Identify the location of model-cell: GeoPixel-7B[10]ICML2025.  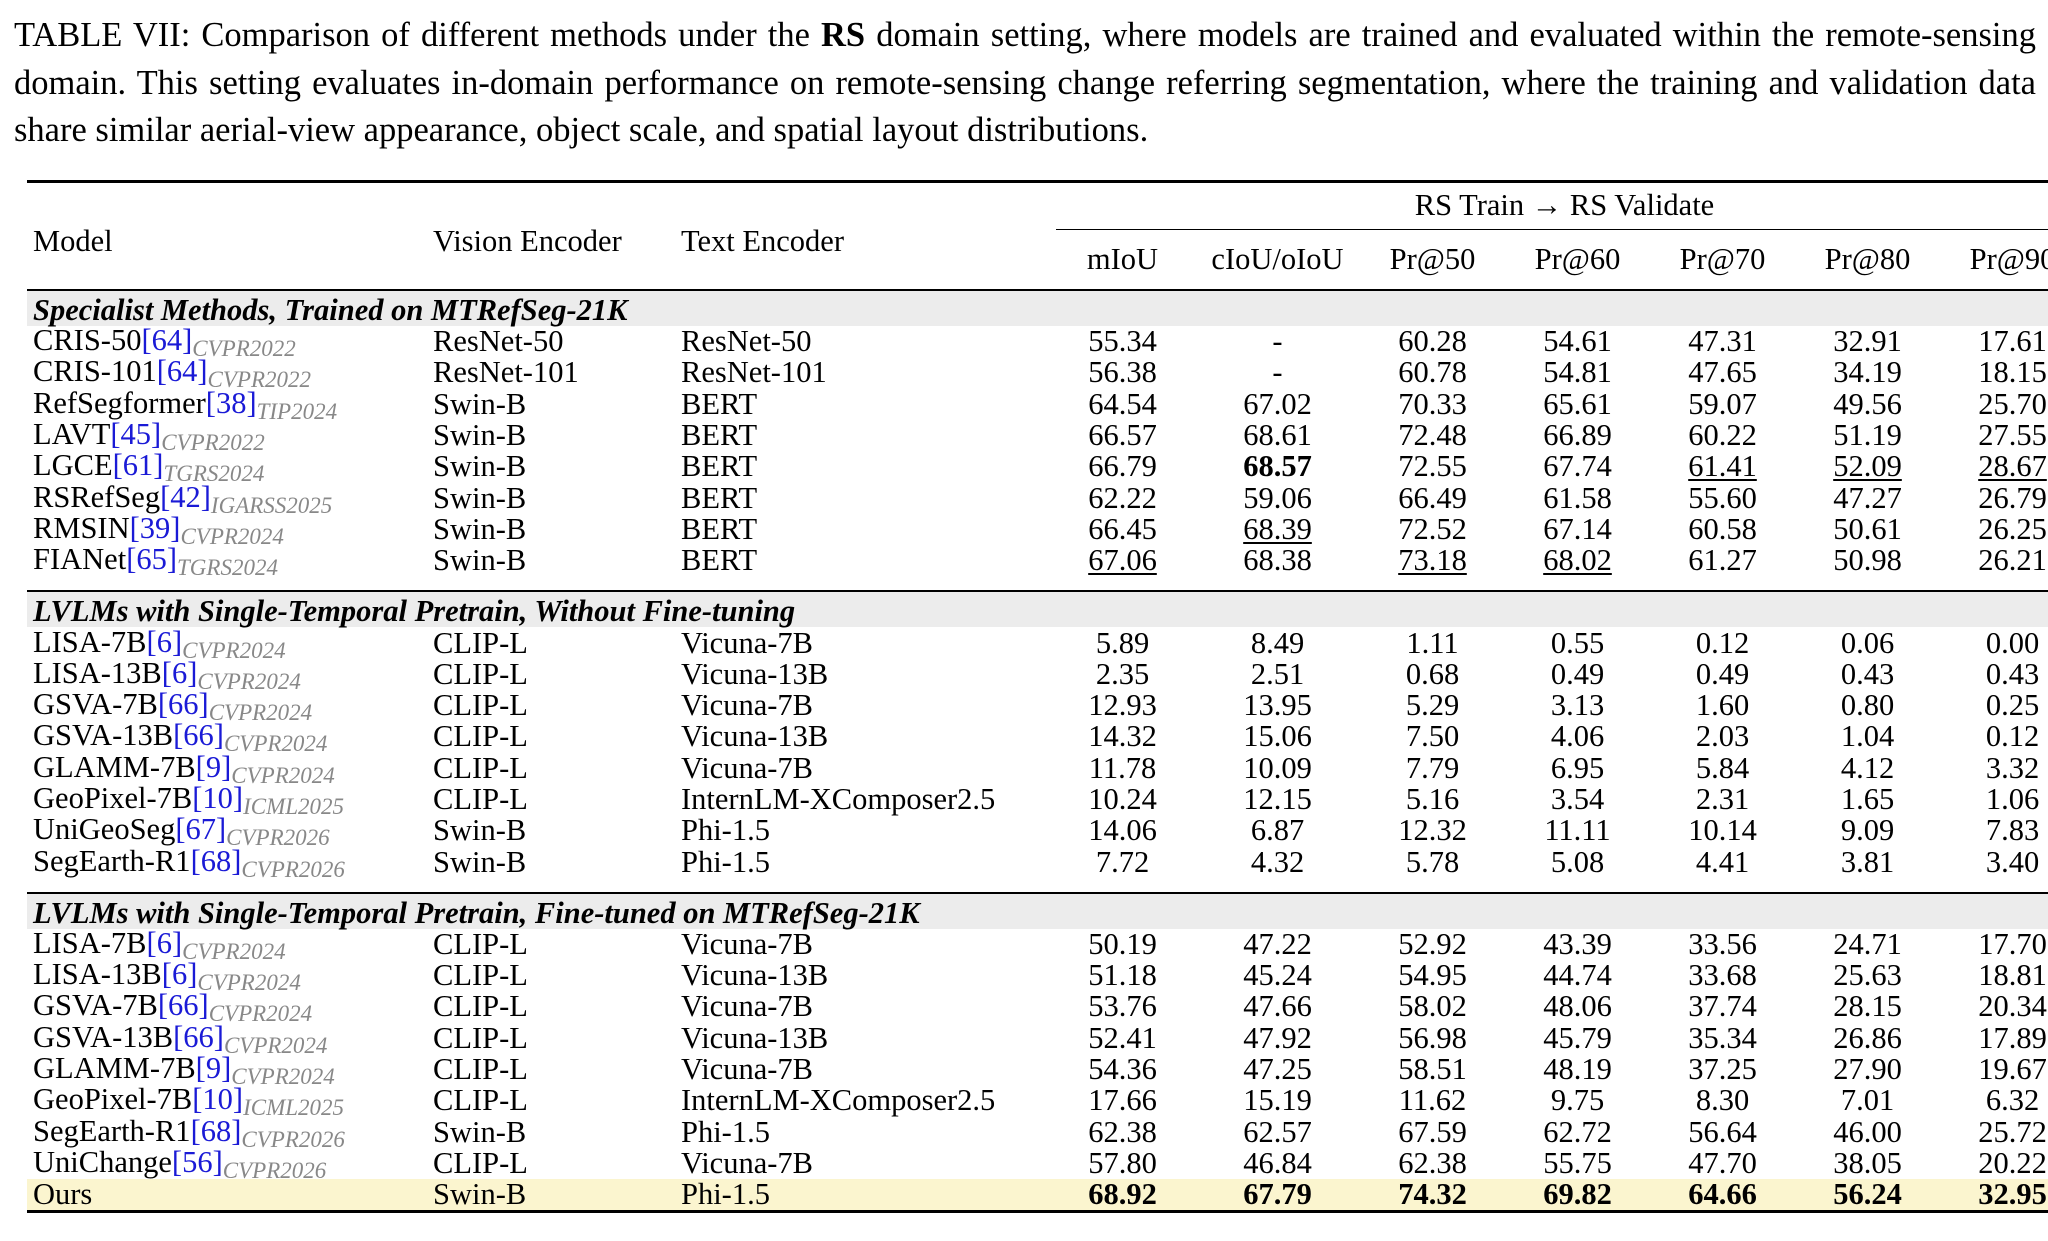
(227, 801).